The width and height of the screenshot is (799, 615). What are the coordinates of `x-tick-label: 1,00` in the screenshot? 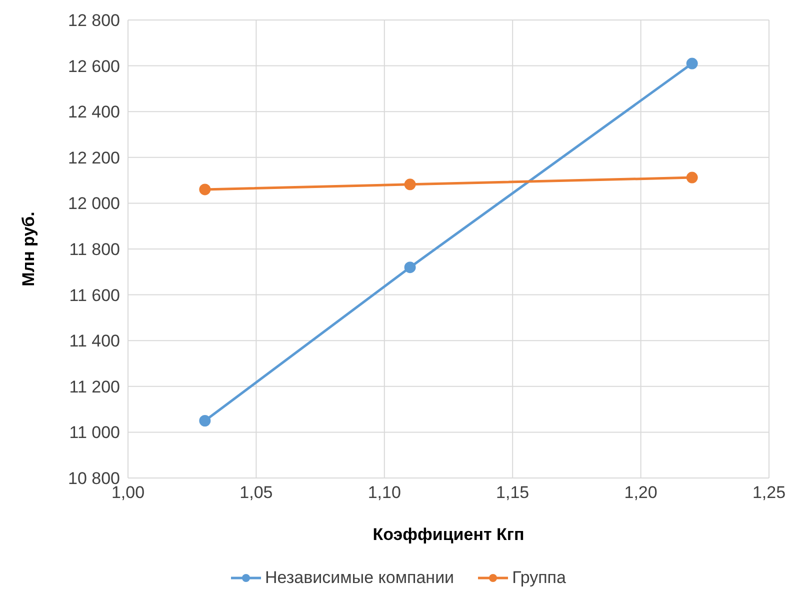 It's located at (128, 492).